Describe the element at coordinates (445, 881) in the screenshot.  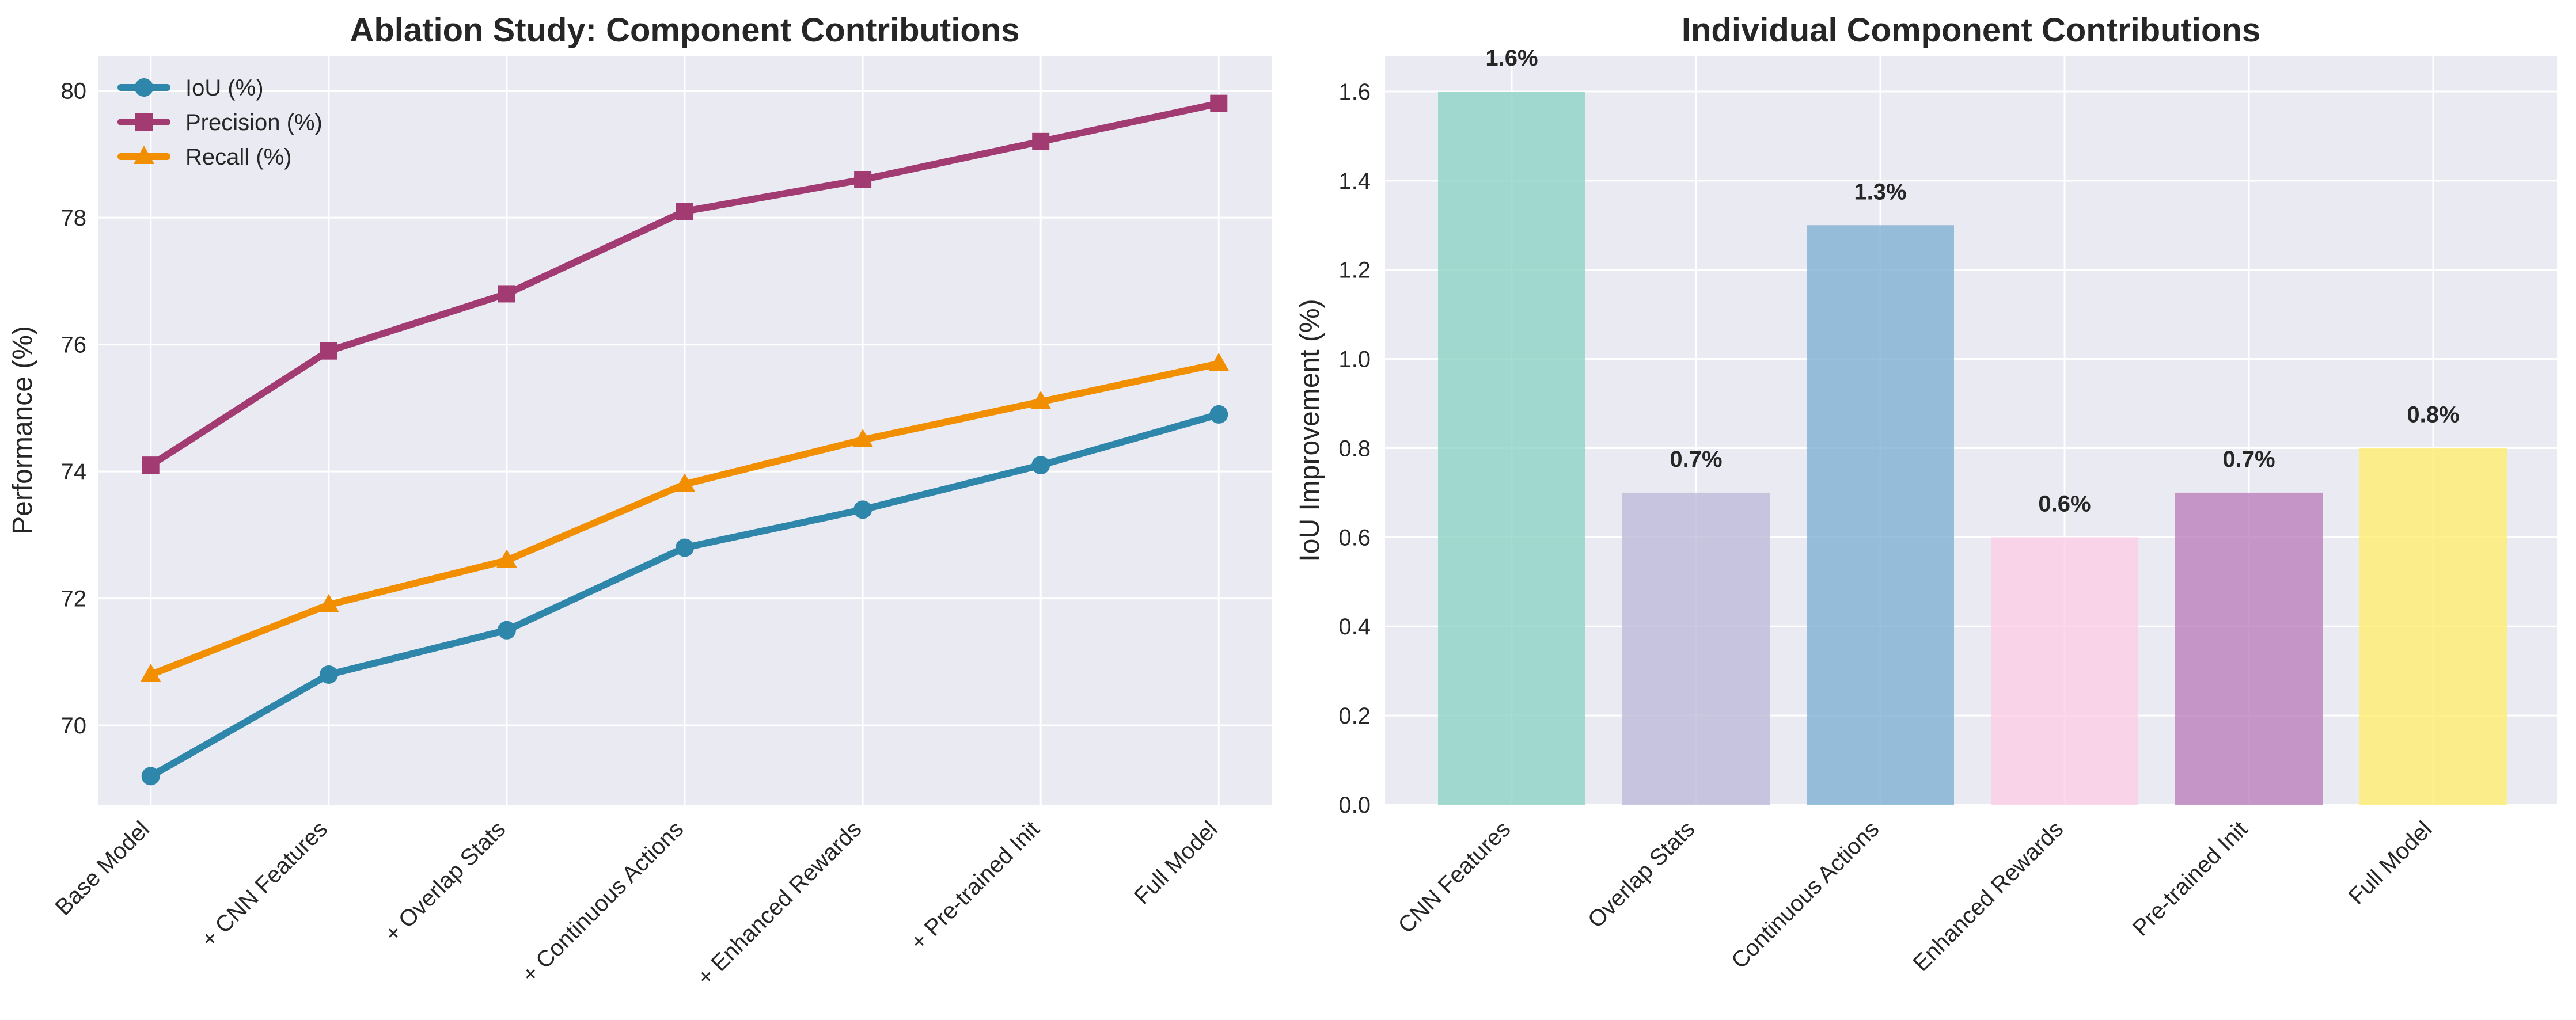
I see `x-tick-label: + Overlap Stats` at that location.